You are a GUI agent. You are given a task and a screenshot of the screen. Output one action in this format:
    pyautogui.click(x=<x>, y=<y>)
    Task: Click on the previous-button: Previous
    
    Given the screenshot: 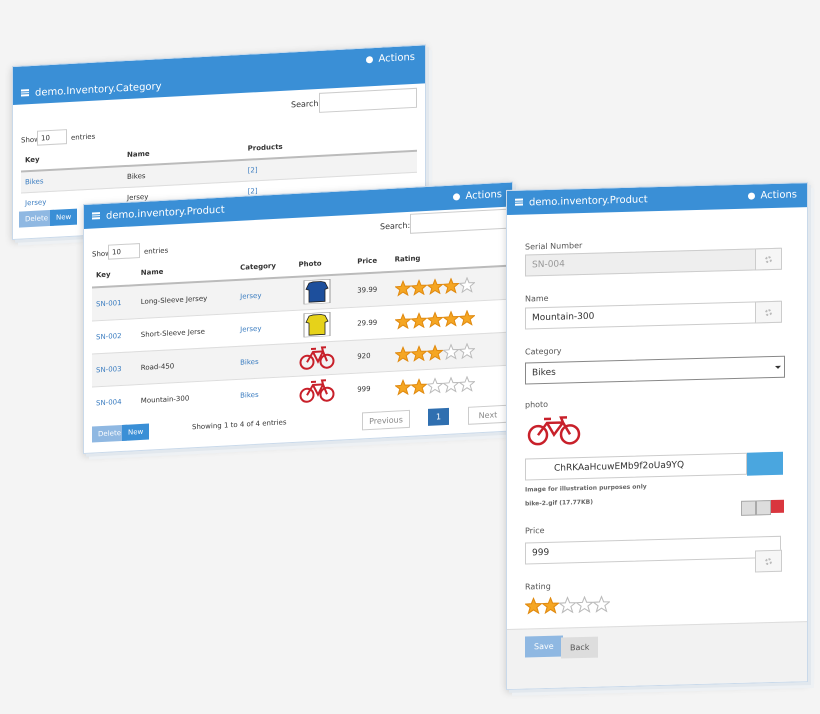 What is the action you would take?
    pyautogui.click(x=386, y=420)
    